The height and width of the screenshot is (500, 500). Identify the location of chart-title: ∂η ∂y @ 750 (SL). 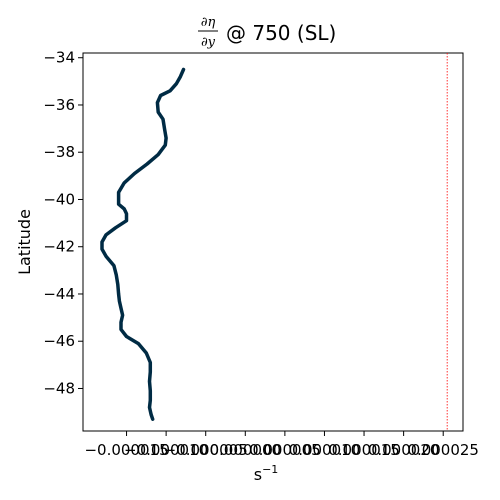
(267, 32).